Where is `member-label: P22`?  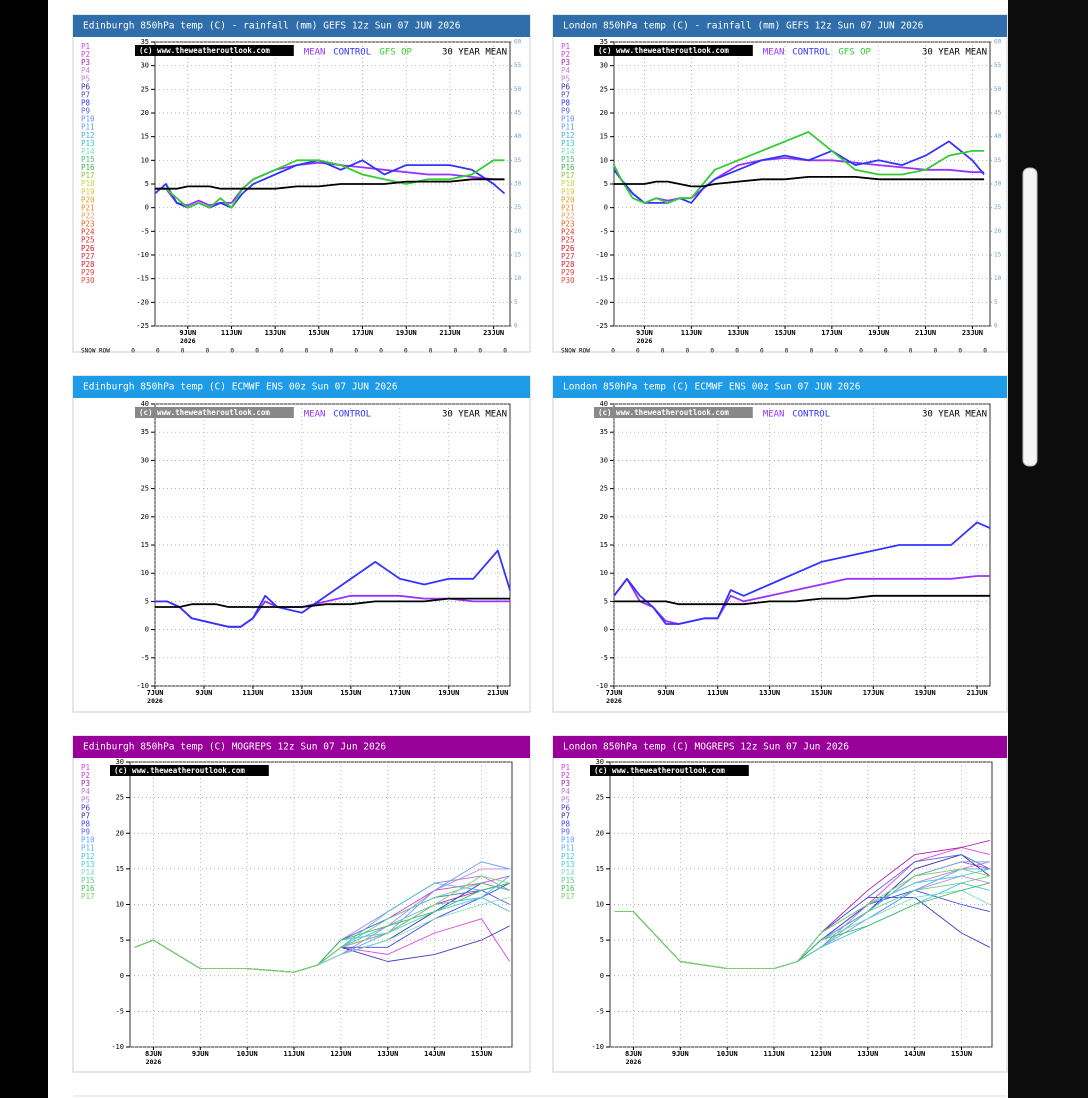 member-label: P22 is located at coordinates (568, 215).